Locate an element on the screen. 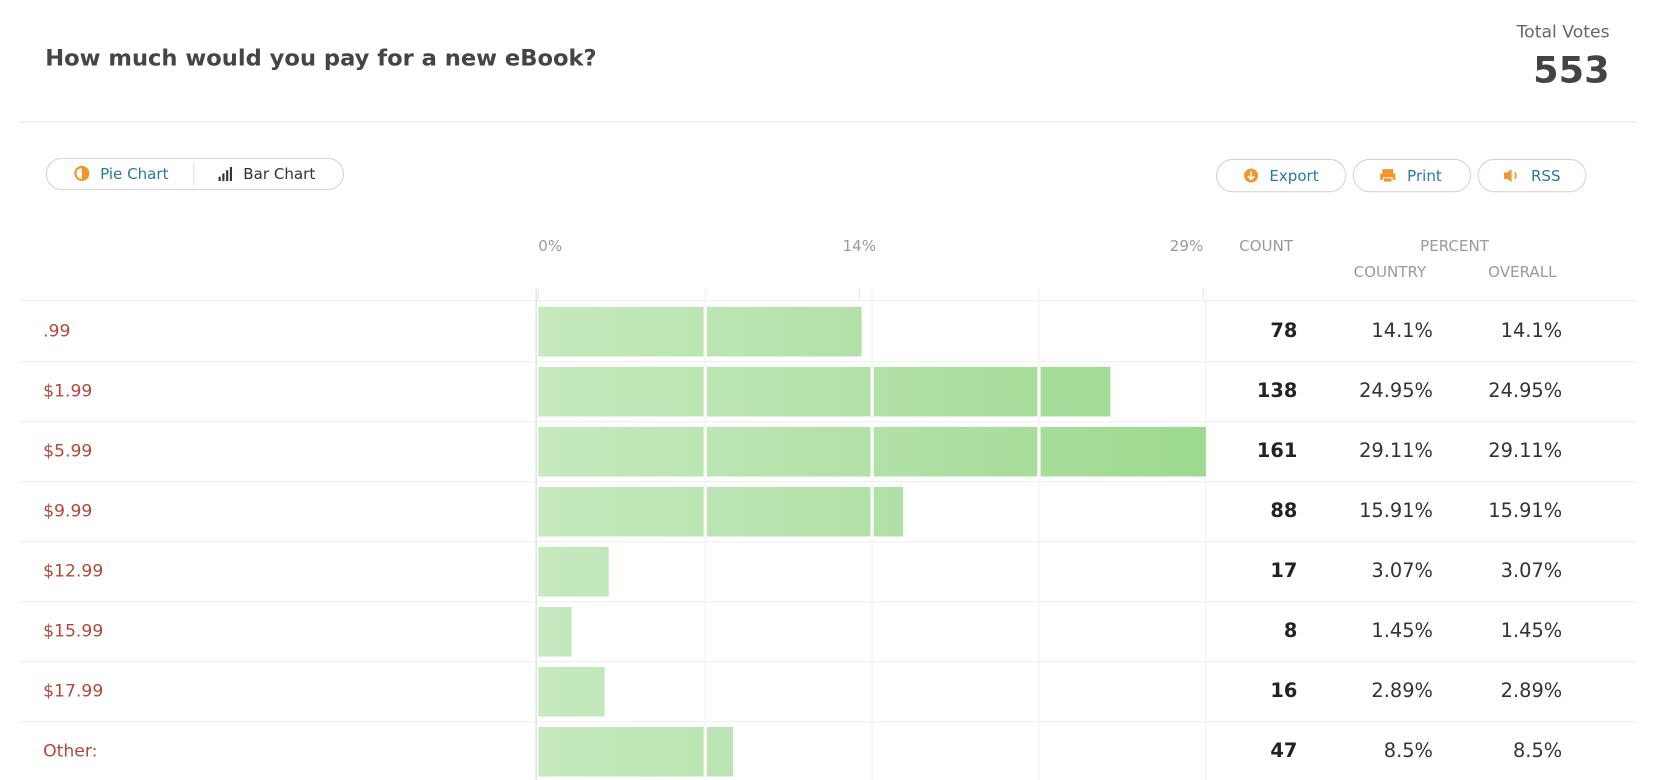 The image size is (1658, 780). print-button: Print is located at coordinates (1412, 175).